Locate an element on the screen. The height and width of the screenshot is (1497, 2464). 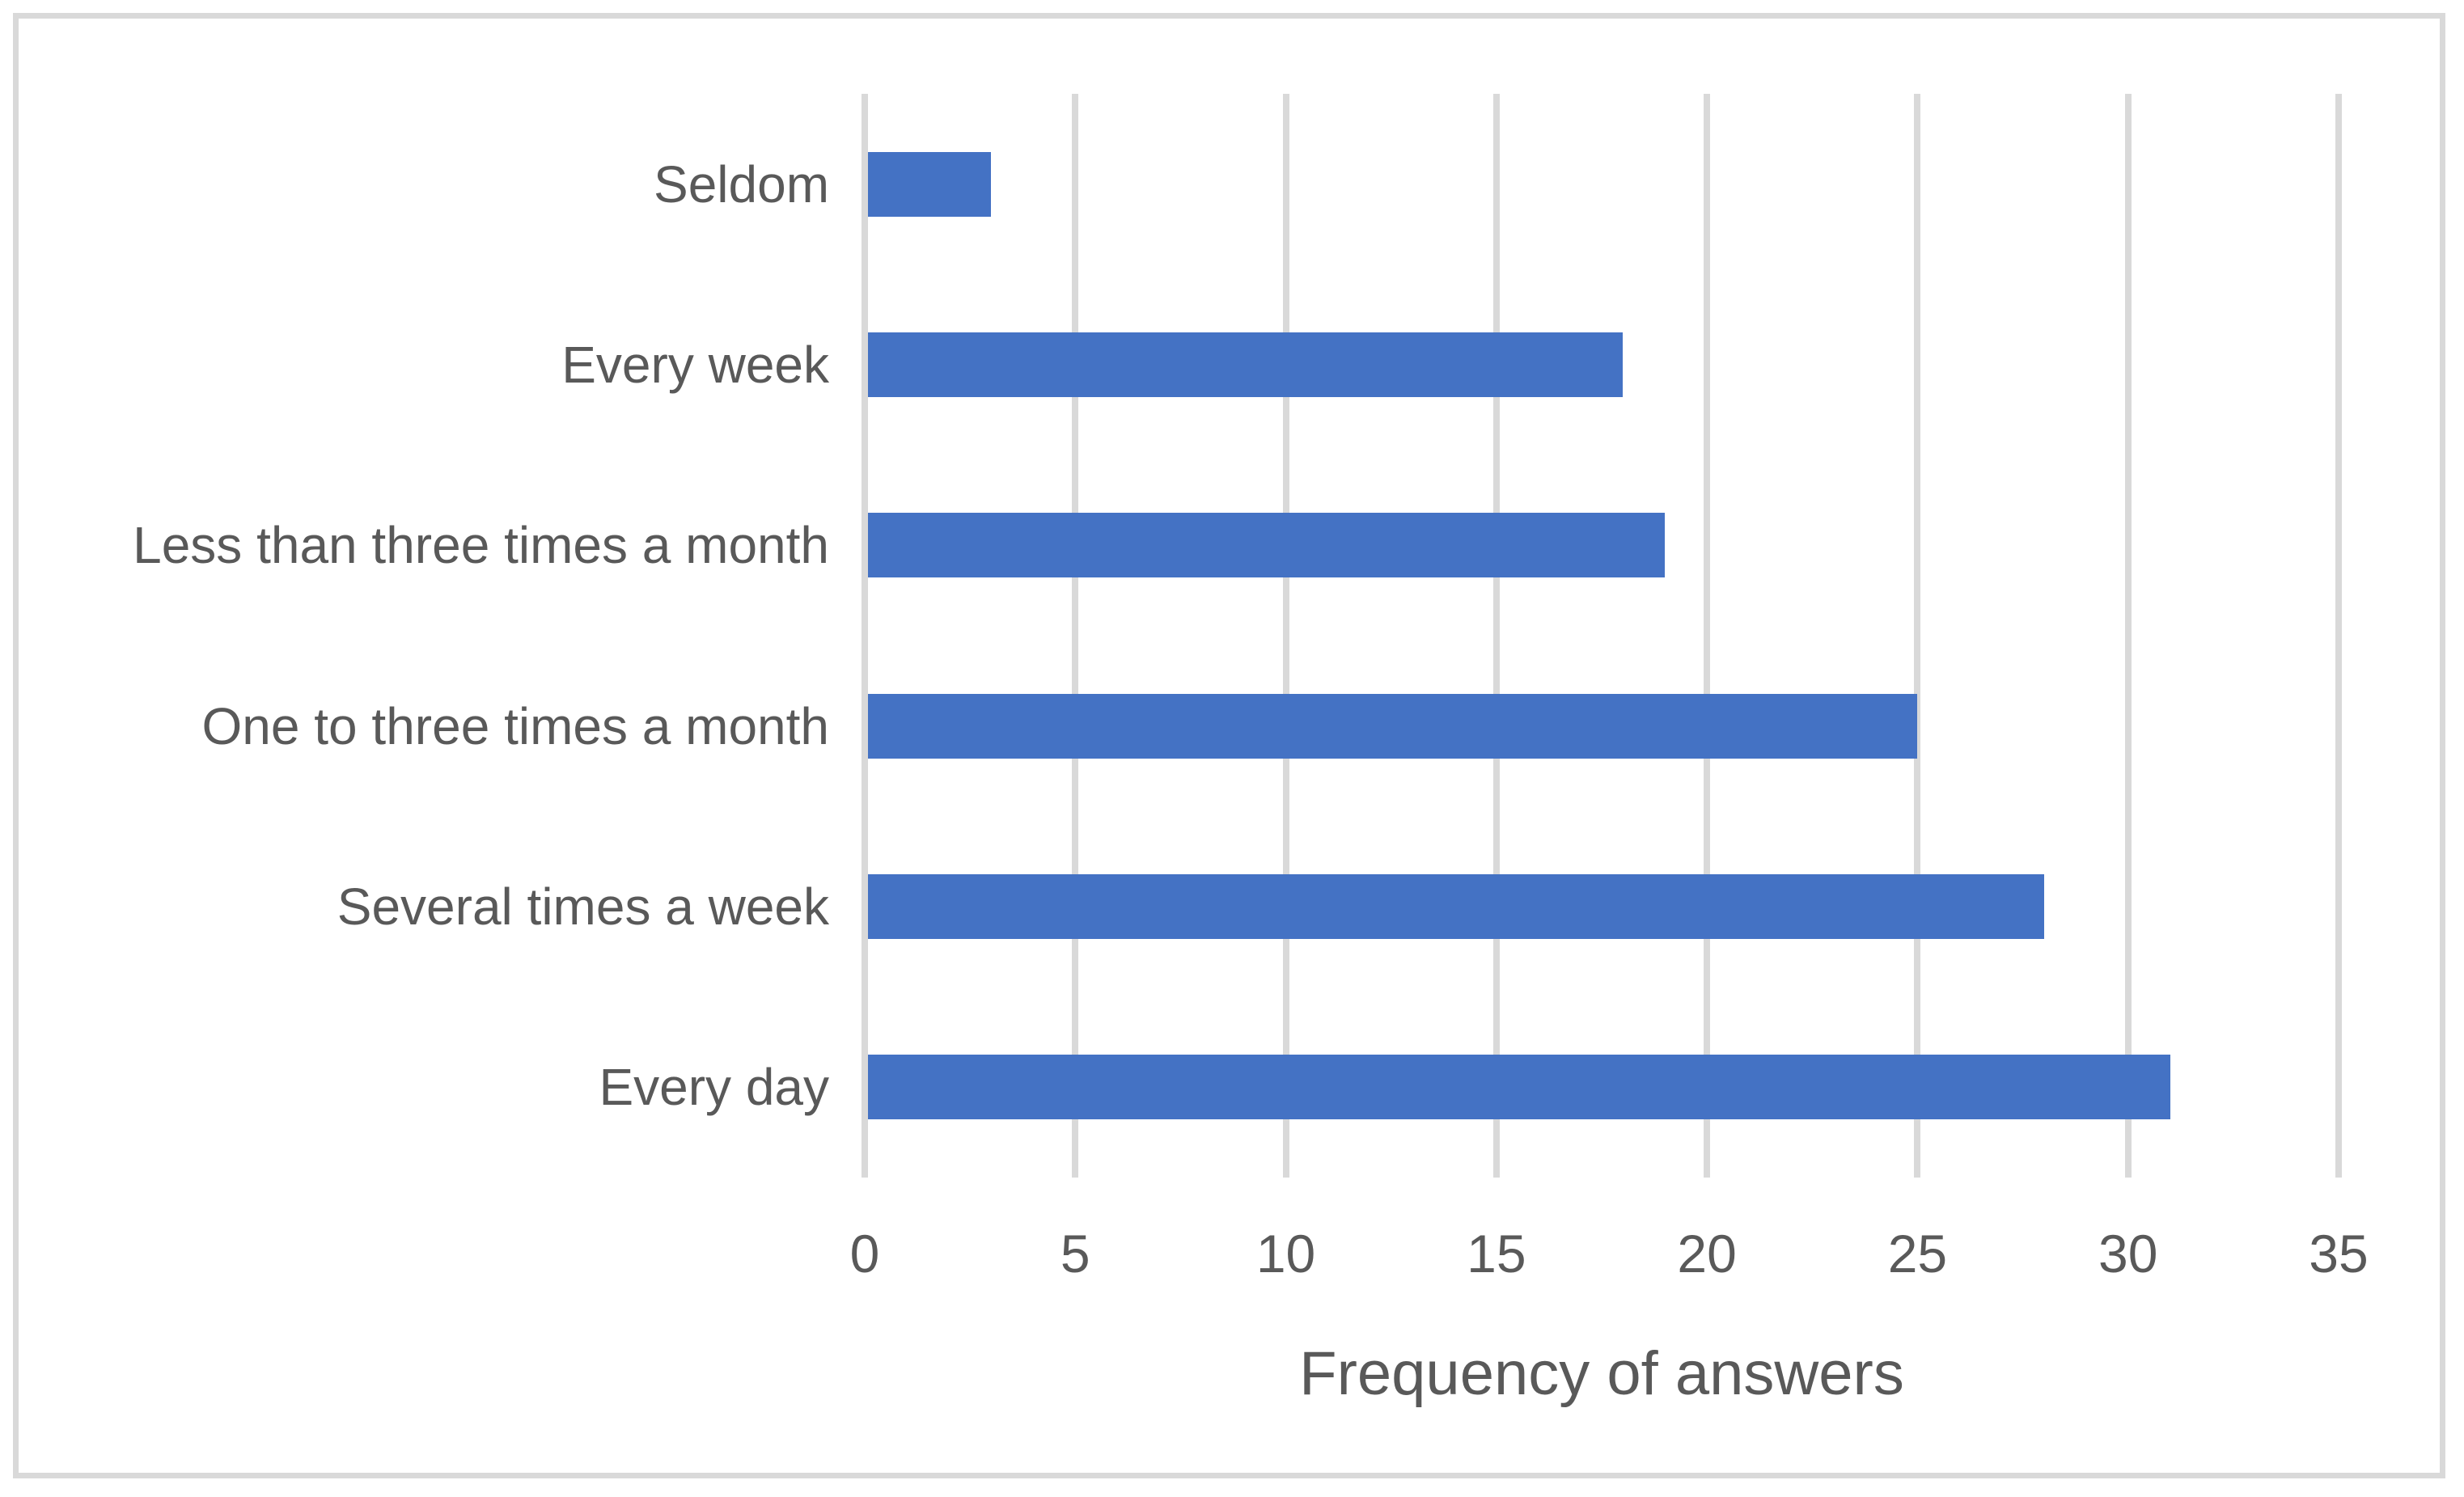
category-label-1: Every week is located at coordinates (695, 365).